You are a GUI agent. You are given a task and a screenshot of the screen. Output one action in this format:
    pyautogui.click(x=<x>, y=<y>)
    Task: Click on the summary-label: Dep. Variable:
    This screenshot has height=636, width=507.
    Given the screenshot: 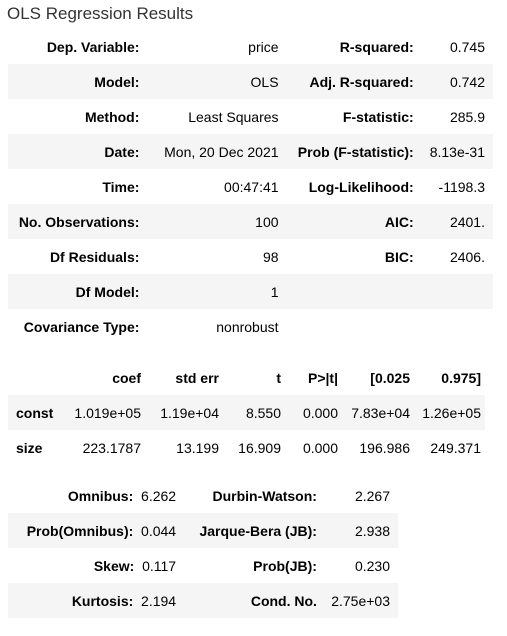 What is the action you would take?
    pyautogui.click(x=93, y=46)
    